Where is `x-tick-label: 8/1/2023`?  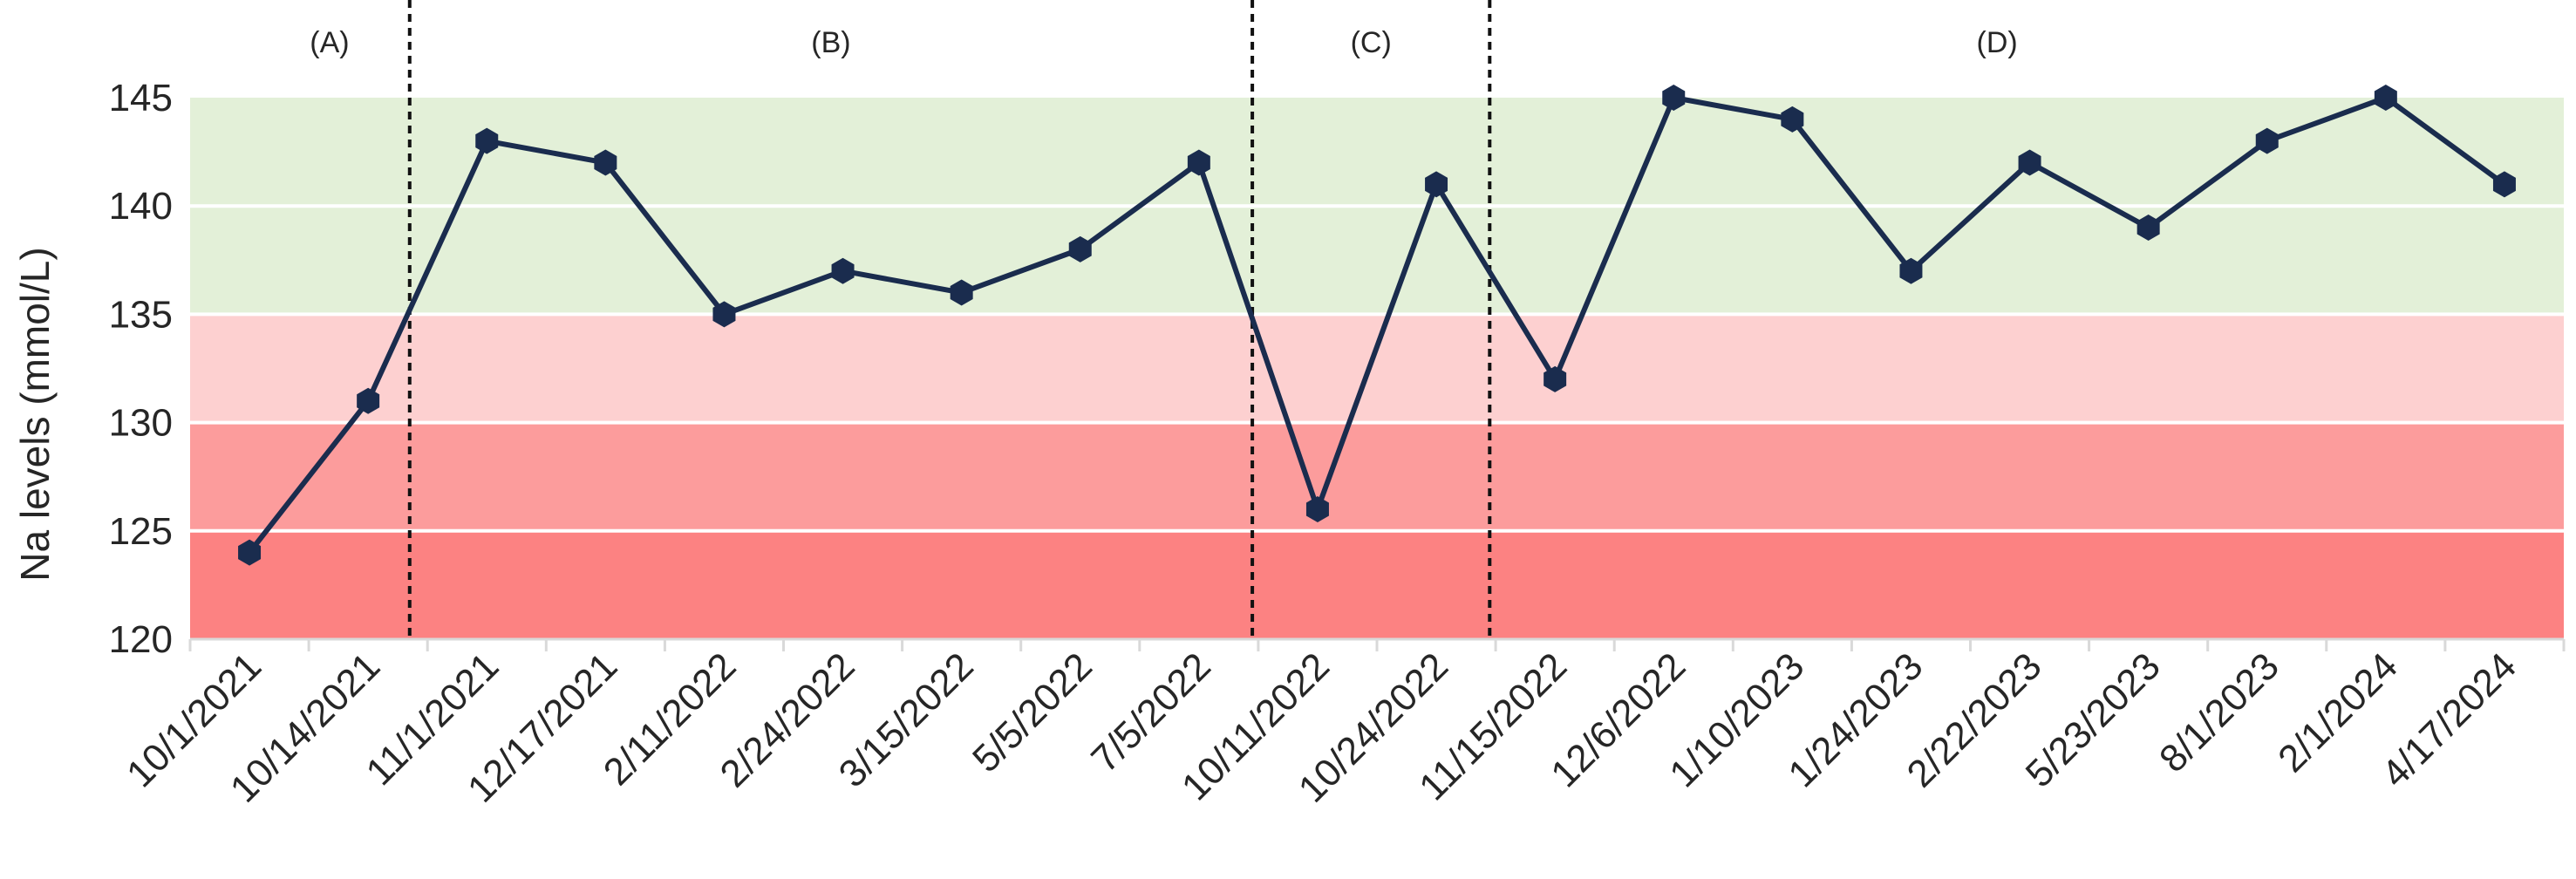 x-tick-label: 8/1/2023 is located at coordinates (2219, 712).